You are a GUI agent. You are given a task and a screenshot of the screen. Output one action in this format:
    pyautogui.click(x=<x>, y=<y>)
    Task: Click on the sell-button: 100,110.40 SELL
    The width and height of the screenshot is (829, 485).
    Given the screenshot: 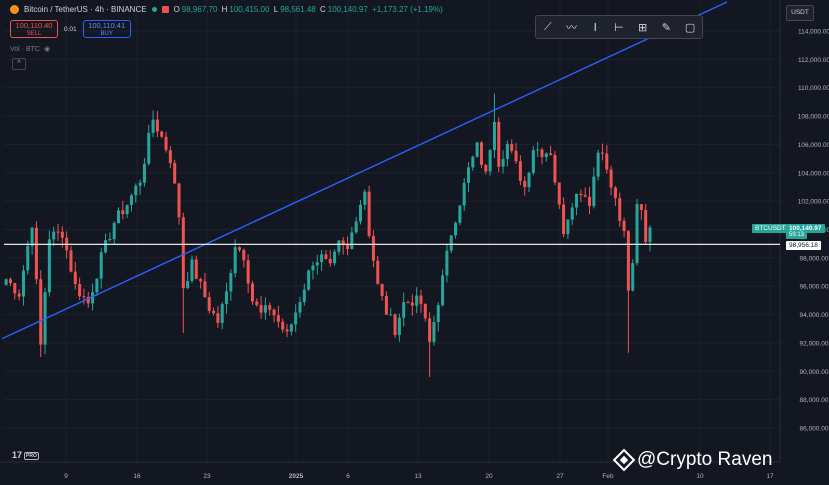 What is the action you would take?
    pyautogui.click(x=34, y=29)
    